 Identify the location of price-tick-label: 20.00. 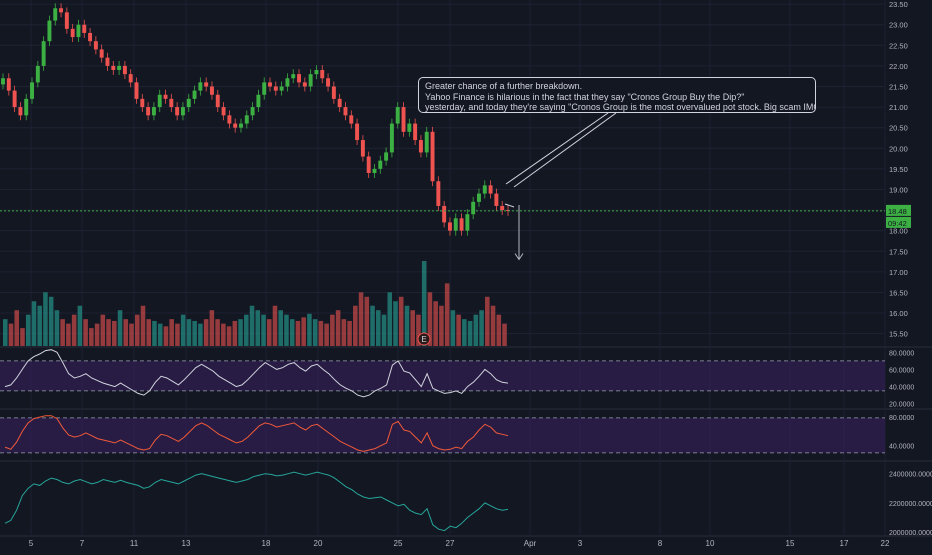
(898, 148).